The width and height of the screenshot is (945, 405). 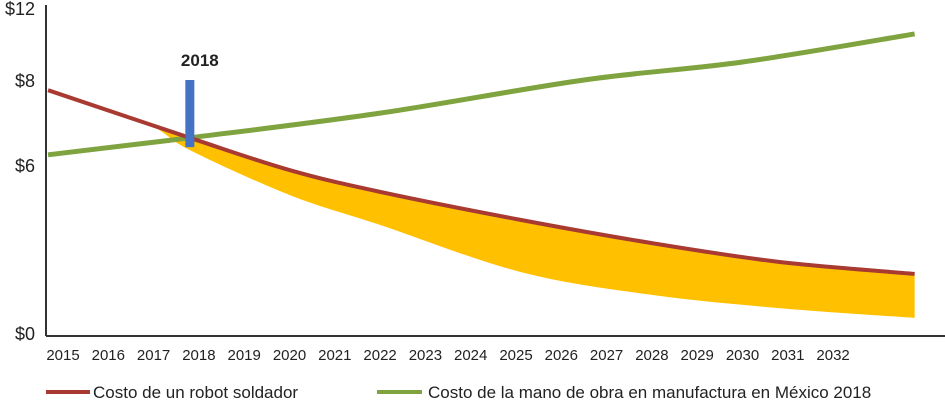 I want to click on legend-label-robot: Costo de un robot soldador, so click(x=195, y=391).